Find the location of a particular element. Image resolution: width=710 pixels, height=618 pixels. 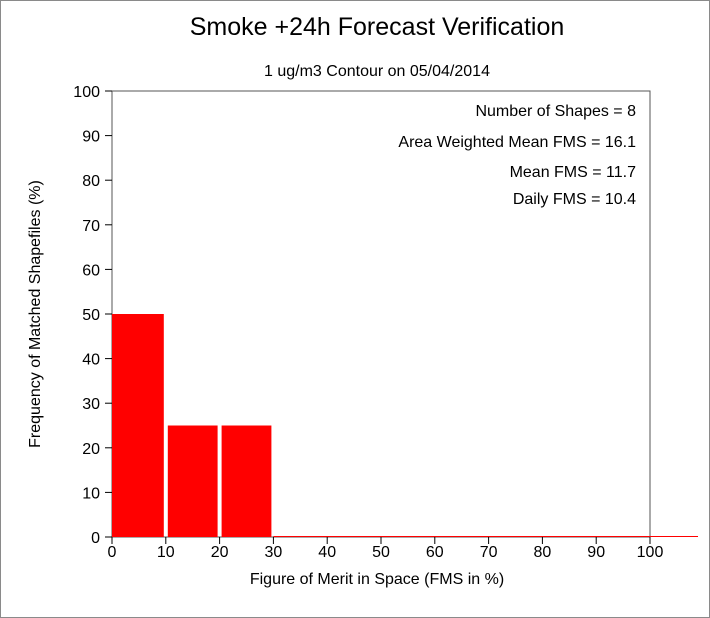

annotation-daily-fms: Daily FMS = 10.4 is located at coordinates (574, 199).